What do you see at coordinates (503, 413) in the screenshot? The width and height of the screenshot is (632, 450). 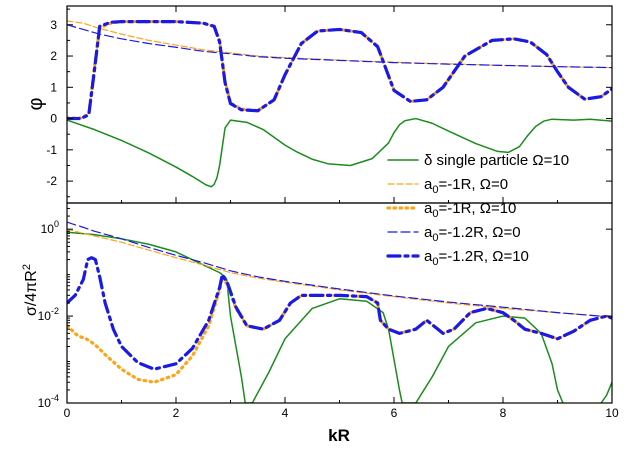 I see `bottom-x-tick-label: 8` at bounding box center [503, 413].